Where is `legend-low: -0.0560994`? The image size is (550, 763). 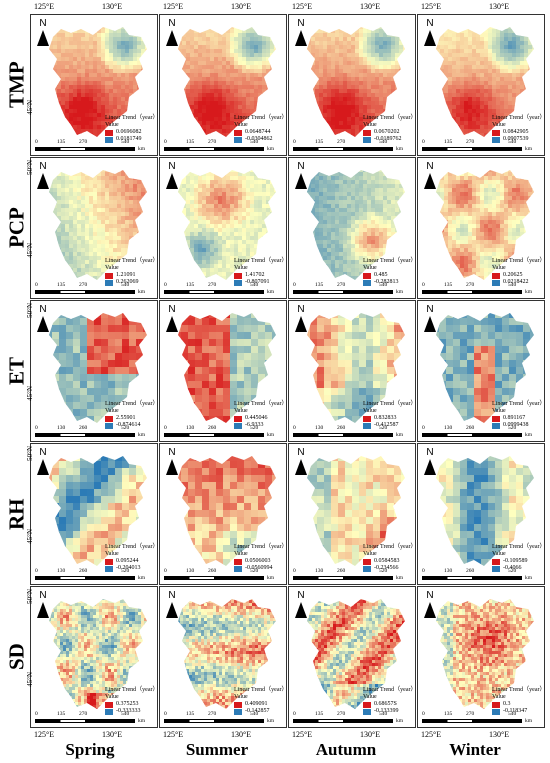 legend-low: -0.0560994 is located at coordinates (260, 568).